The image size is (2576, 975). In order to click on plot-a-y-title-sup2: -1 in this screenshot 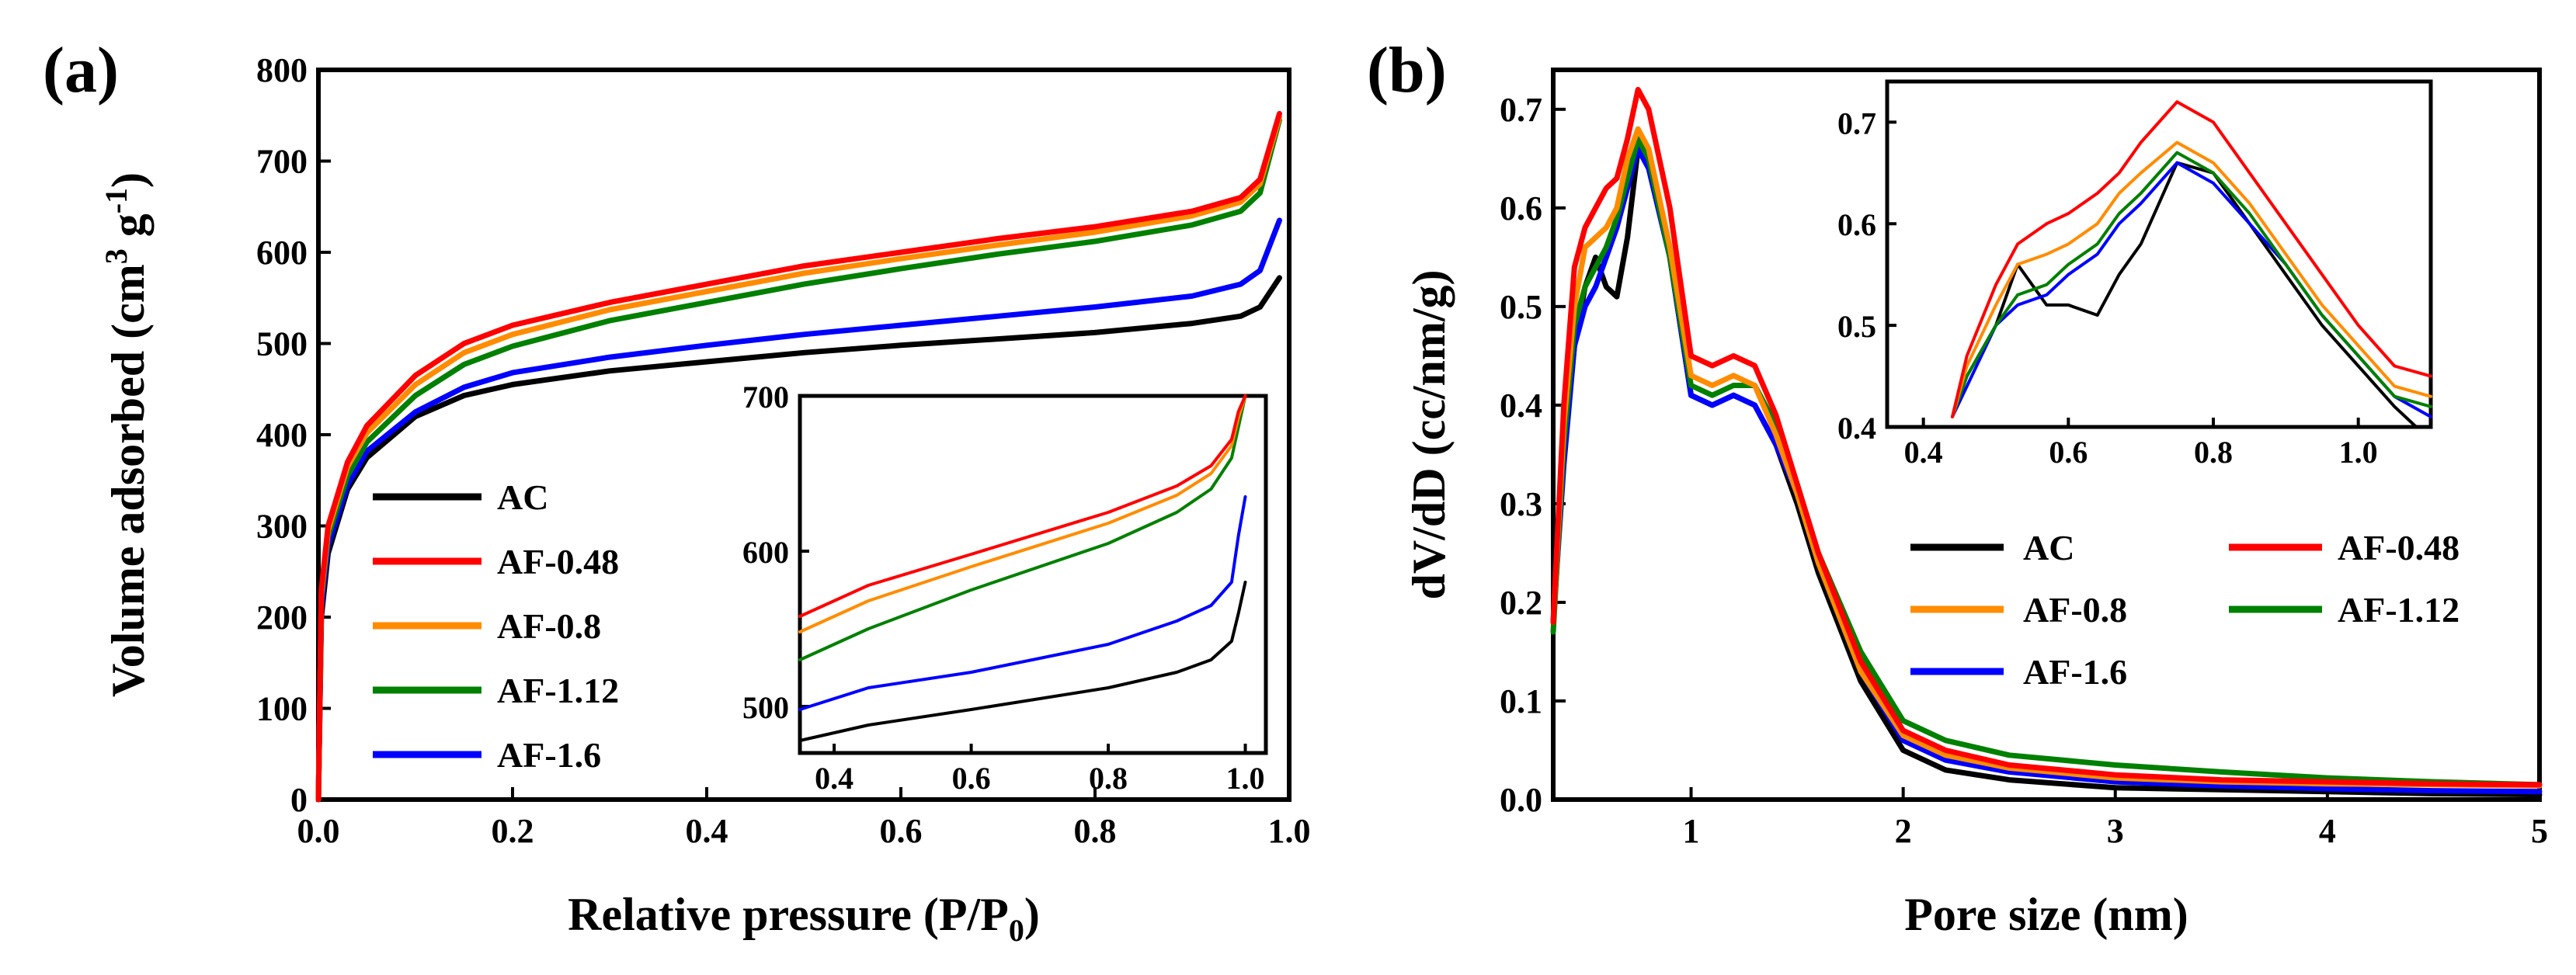, I will do `click(116, 200)`.